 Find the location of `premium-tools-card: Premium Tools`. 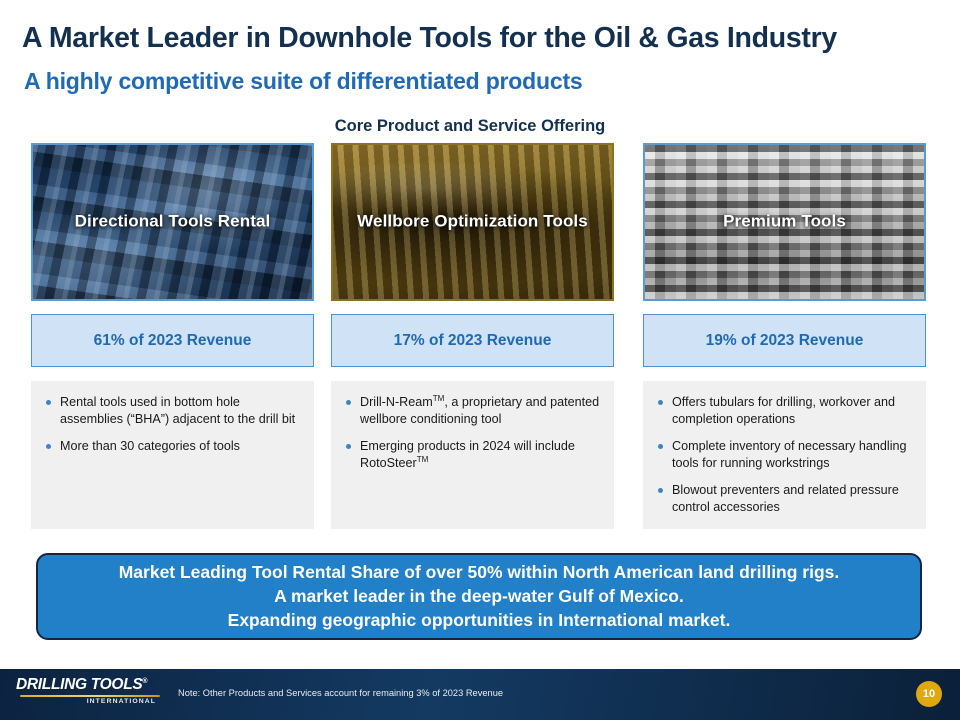

premium-tools-card: Premium Tools is located at coordinates (784, 222).